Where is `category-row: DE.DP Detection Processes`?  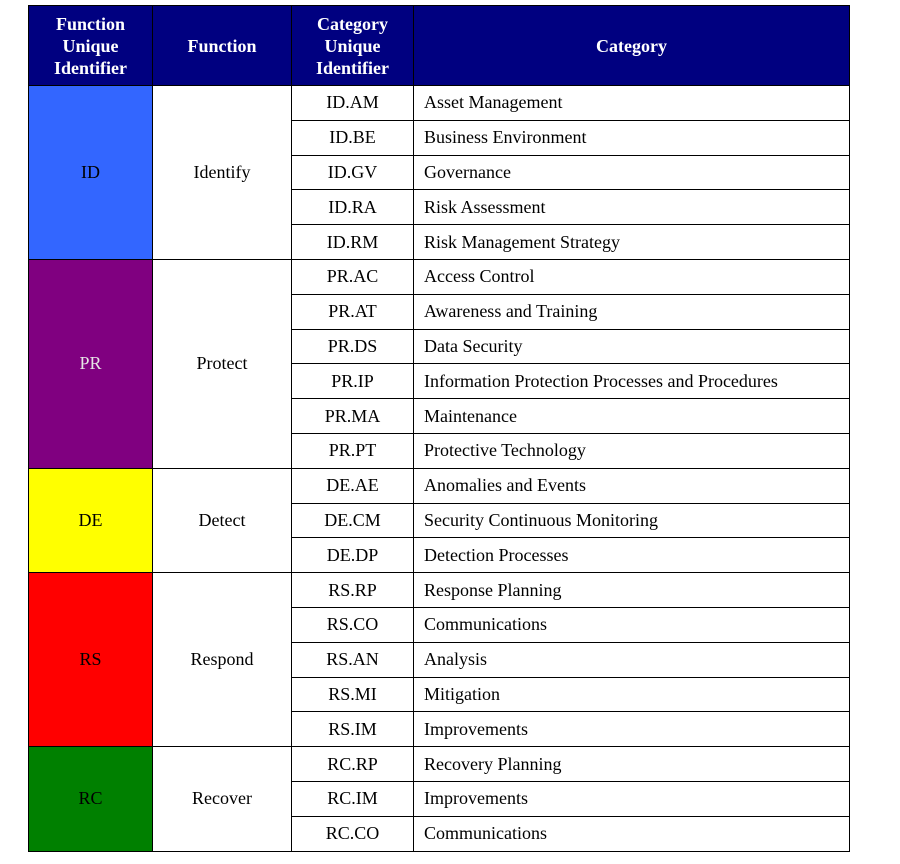 category-row: DE.DP Detection Processes is located at coordinates (439, 555).